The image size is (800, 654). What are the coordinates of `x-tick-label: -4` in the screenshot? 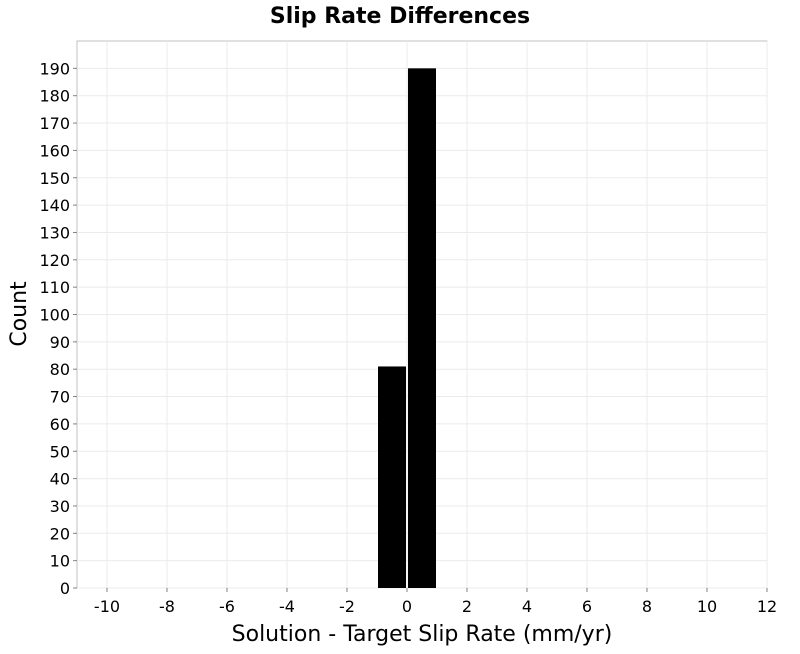 It's located at (287, 606).